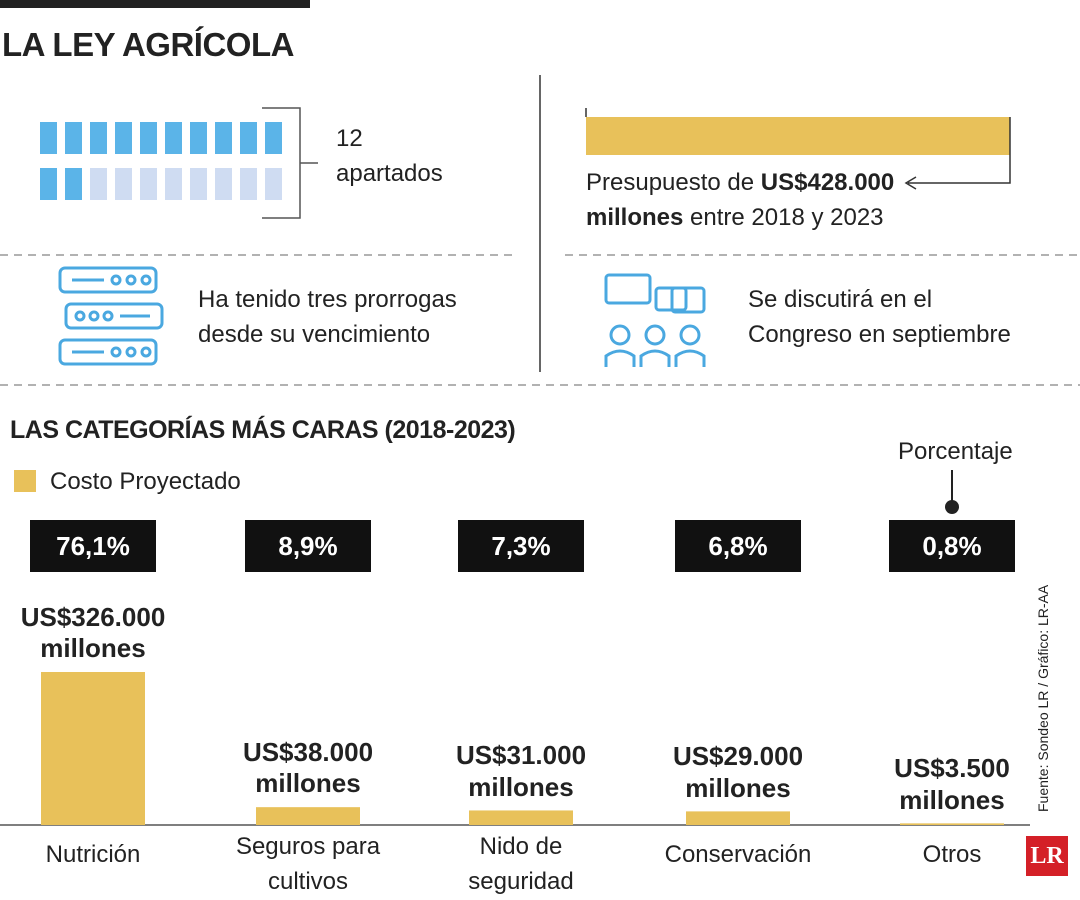 The image size is (1080, 900). I want to click on title: LA LEY AGRÍCOLA, so click(148, 44).